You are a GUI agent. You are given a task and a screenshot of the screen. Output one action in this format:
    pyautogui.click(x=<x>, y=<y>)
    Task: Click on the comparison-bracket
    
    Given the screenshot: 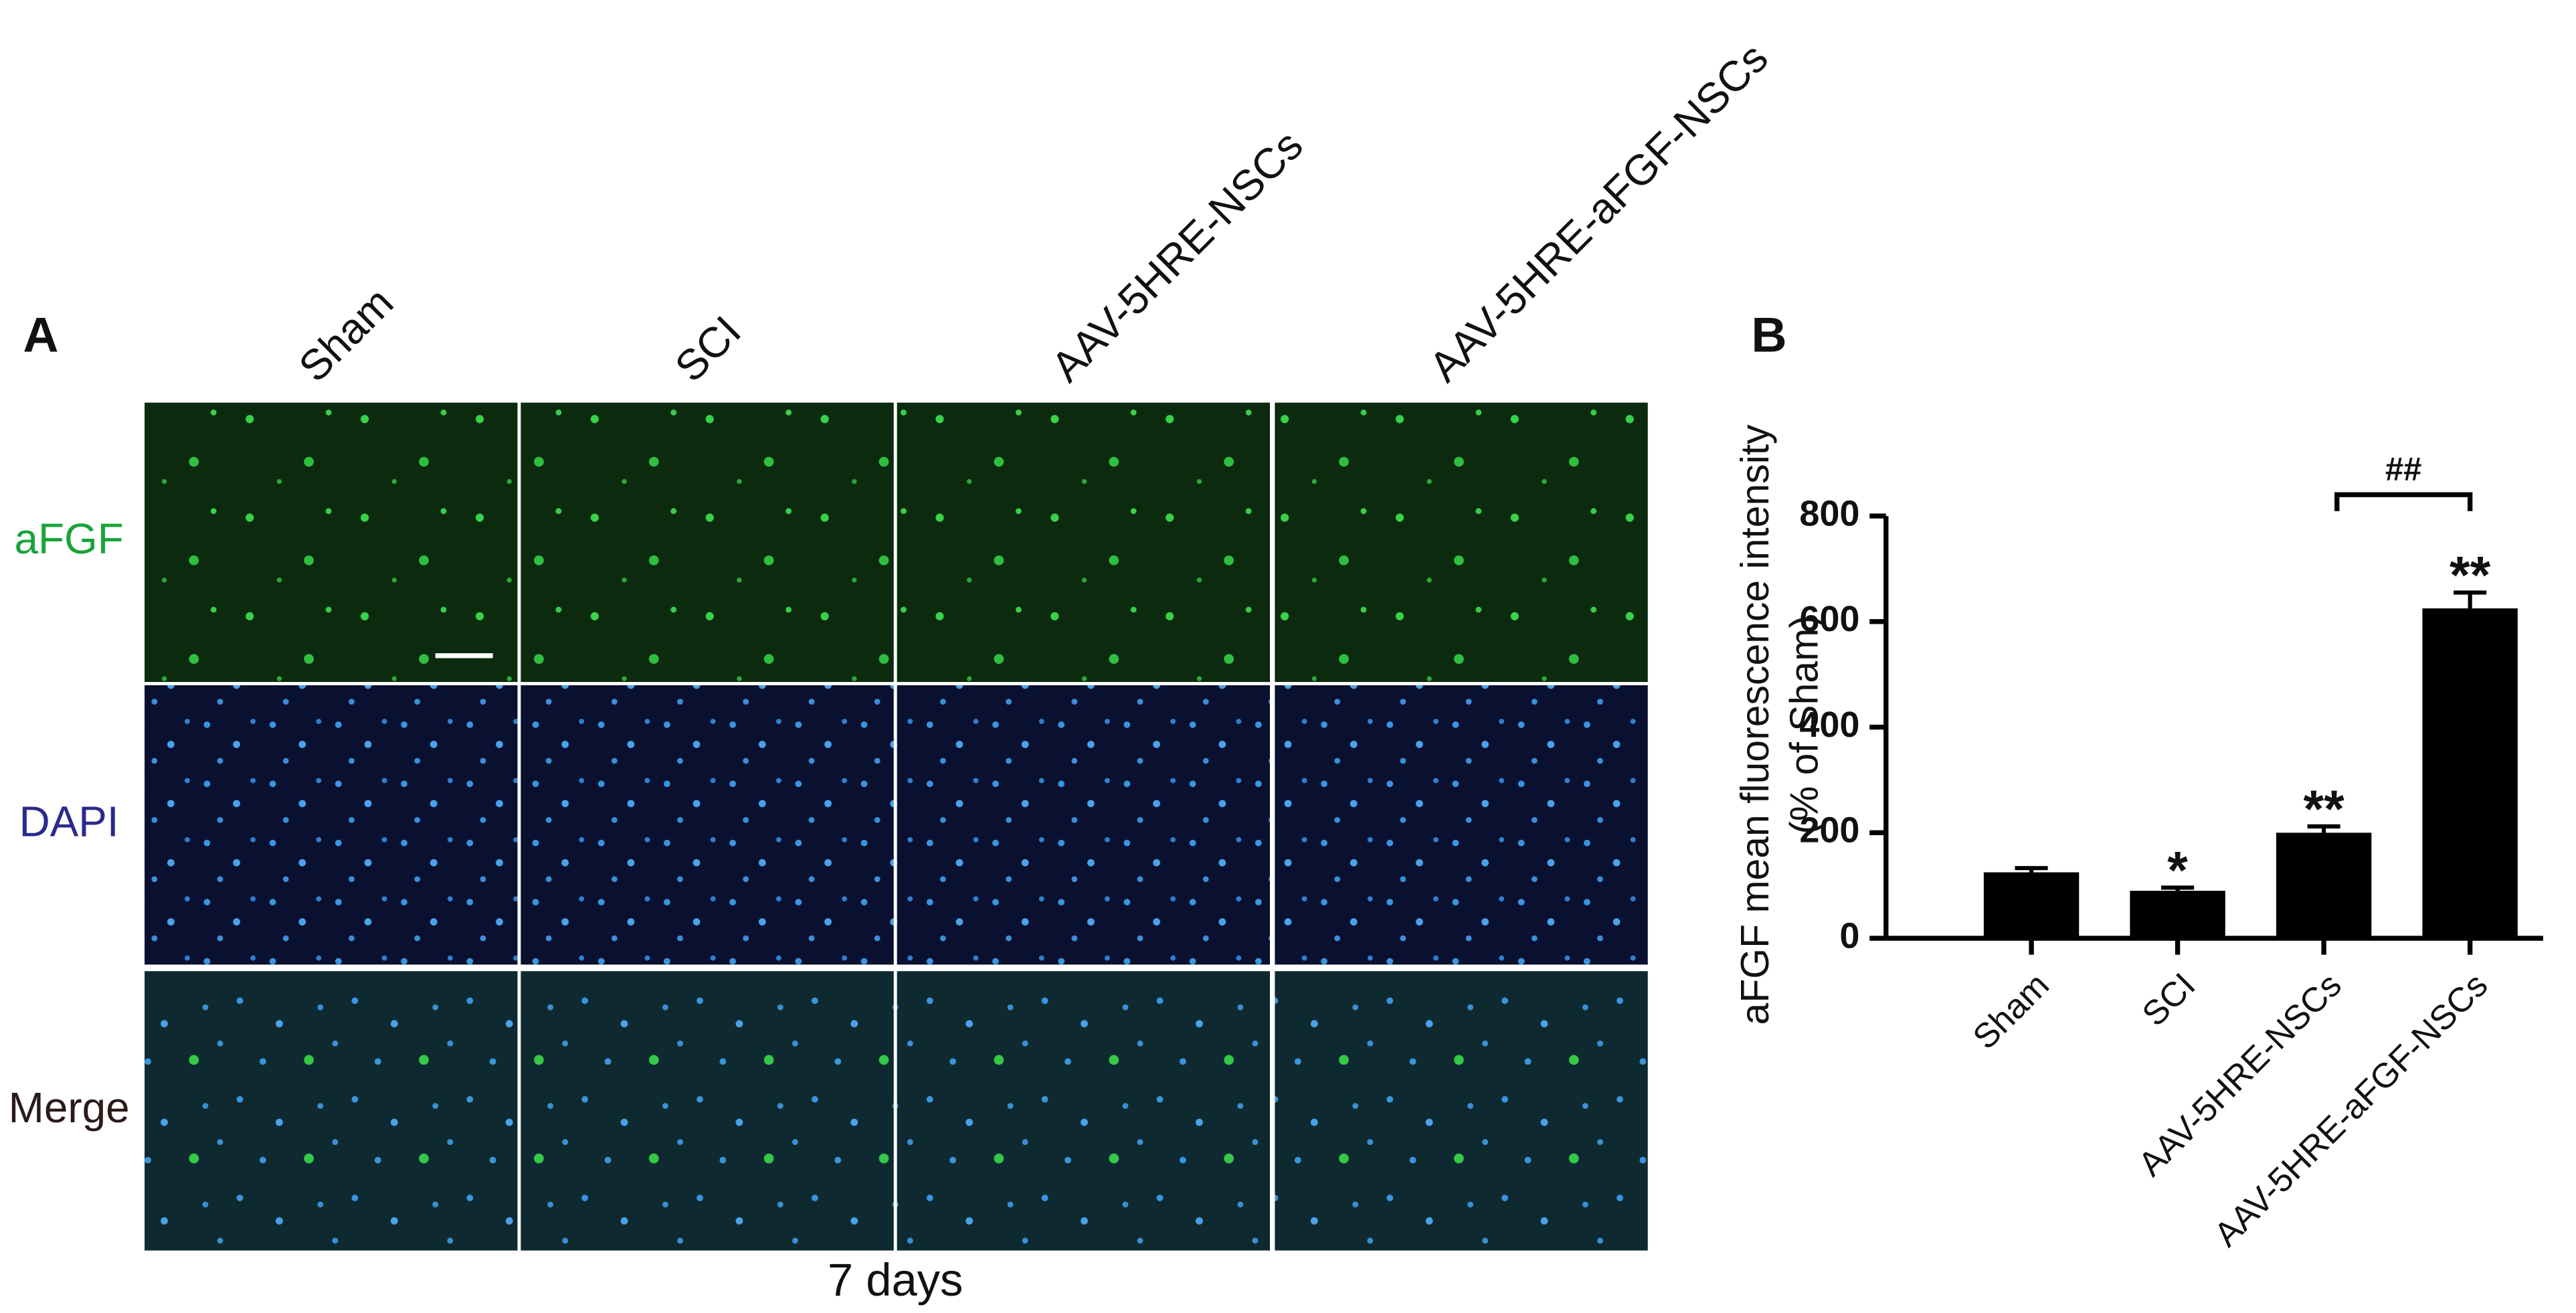 What is the action you would take?
    pyautogui.click(x=2403, y=501)
    